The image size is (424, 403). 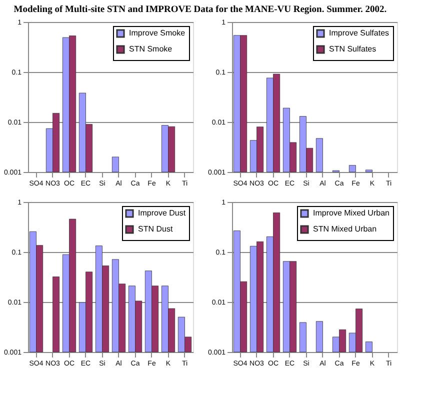 I want to click on legend-label: STN Sulfates, so click(x=352, y=49).